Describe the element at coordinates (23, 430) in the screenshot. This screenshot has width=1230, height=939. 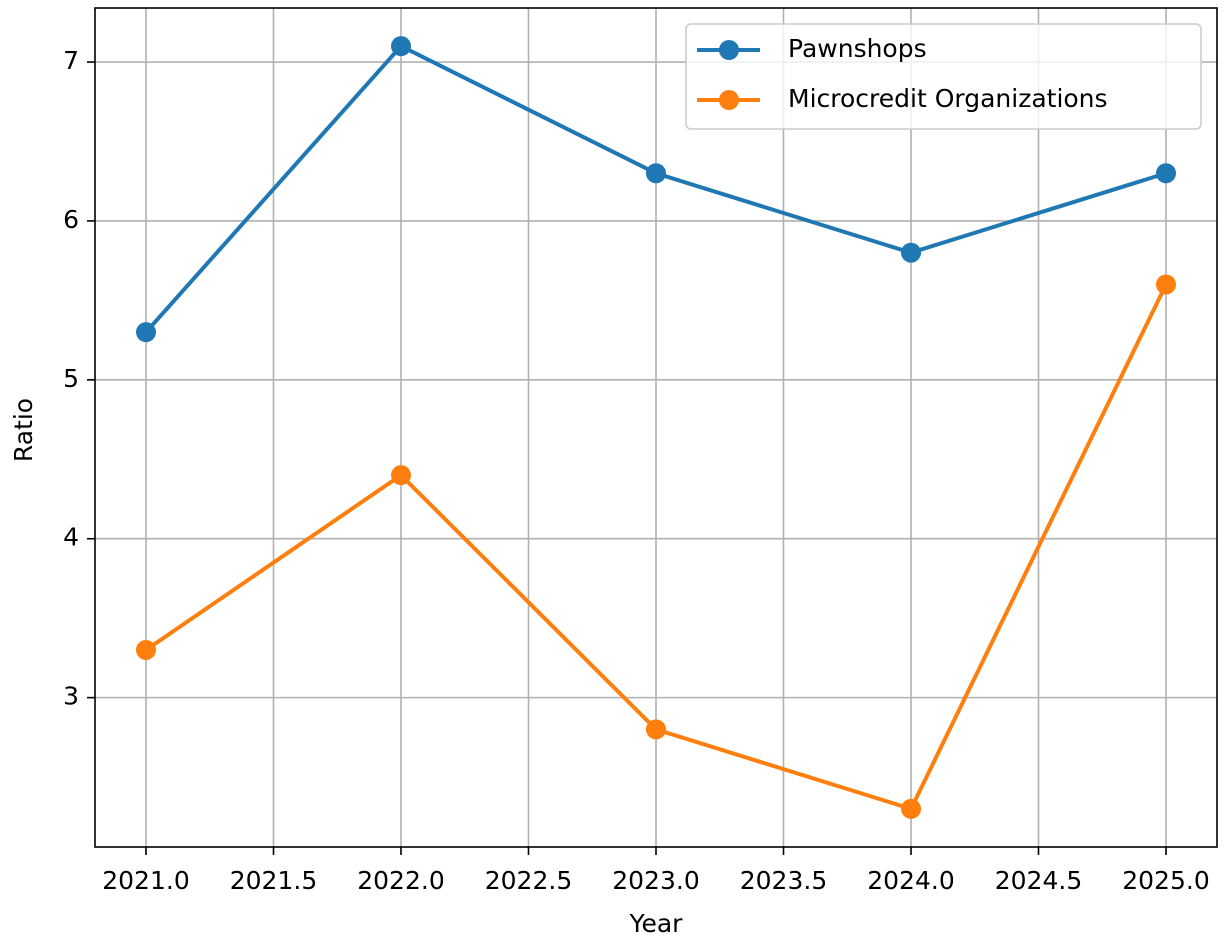
I see `y-axis-label: Ratio` at that location.